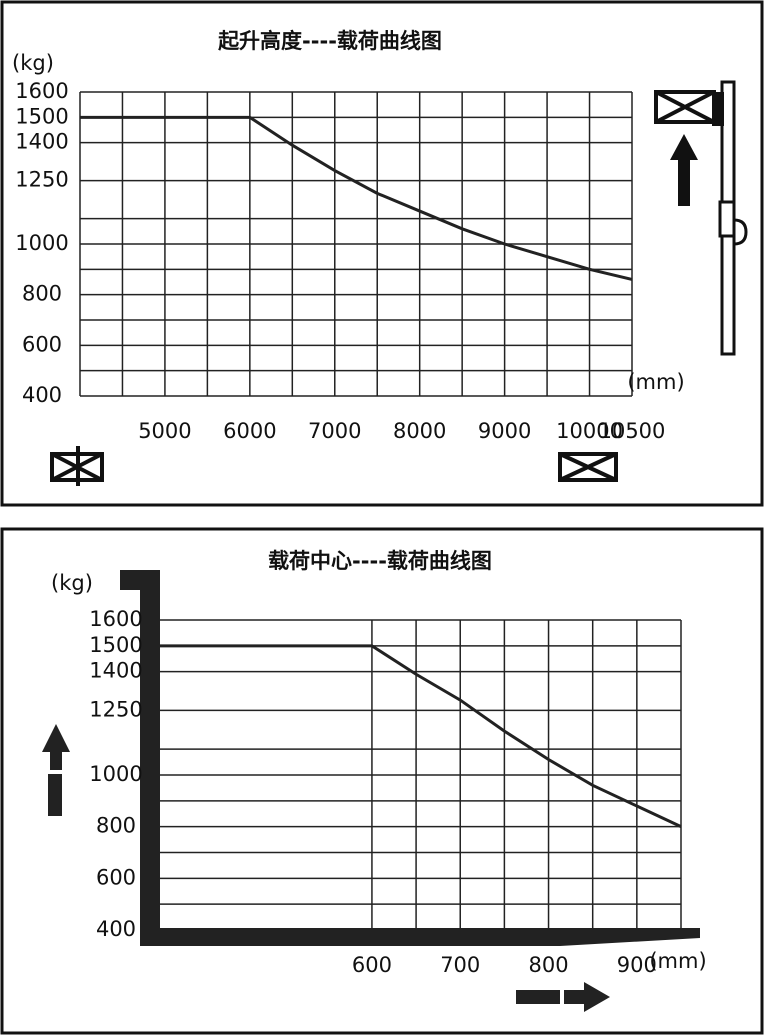 The image size is (765, 1036). Describe the element at coordinates (504, 431) in the screenshot. I see `x-tick-label: 9000` at that location.